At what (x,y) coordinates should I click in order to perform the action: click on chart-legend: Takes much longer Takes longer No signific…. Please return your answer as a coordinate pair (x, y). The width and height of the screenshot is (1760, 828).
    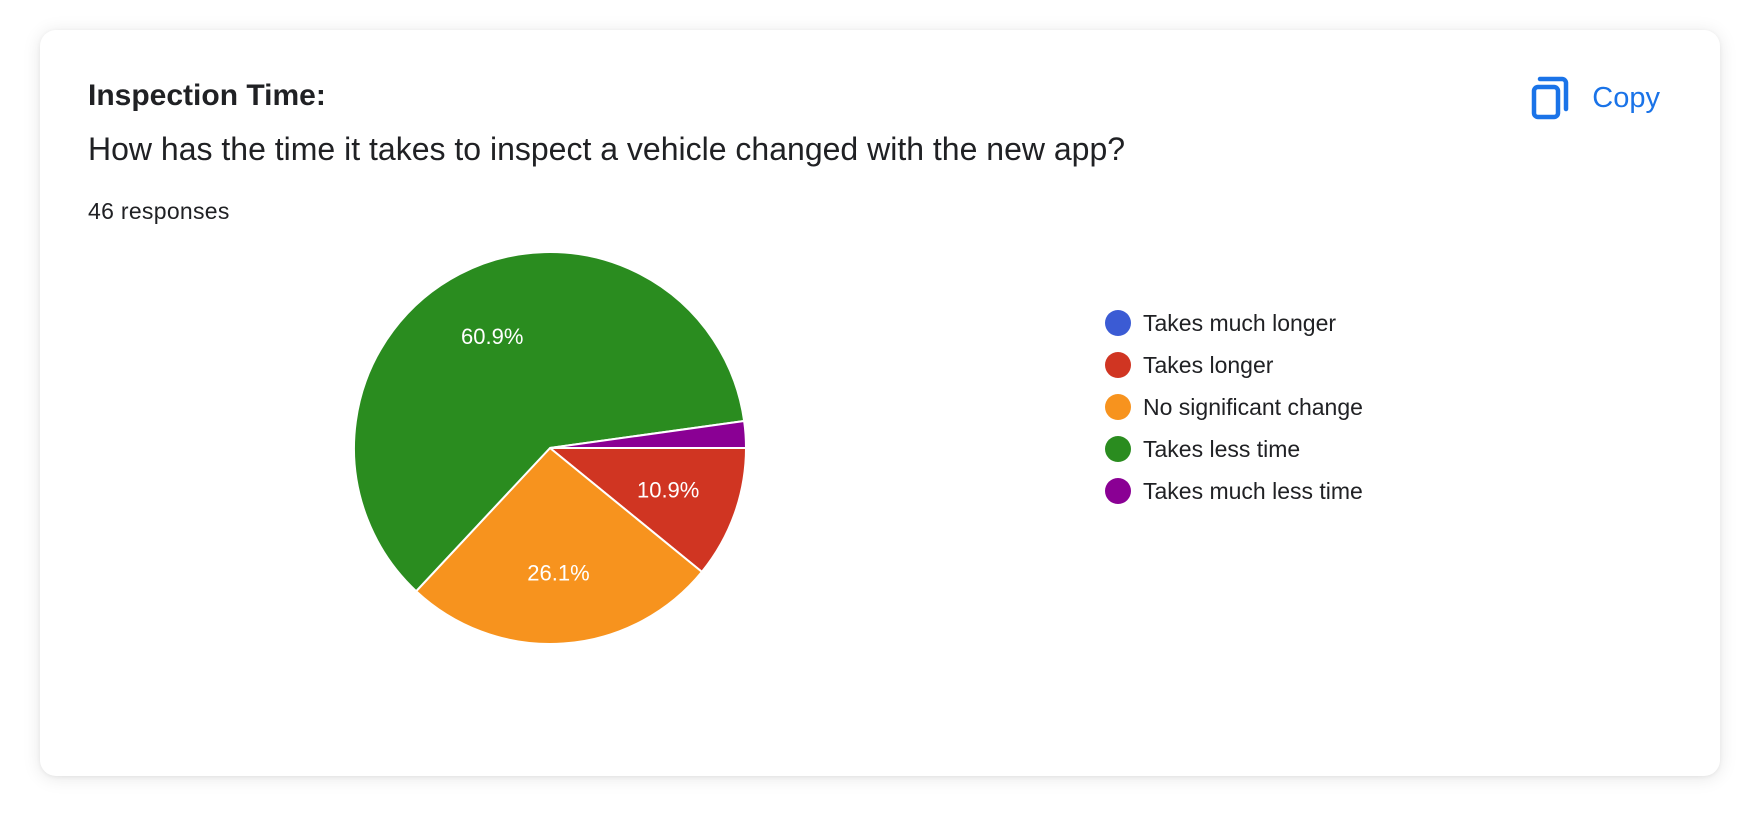
    Looking at the image, I should click on (1234, 407).